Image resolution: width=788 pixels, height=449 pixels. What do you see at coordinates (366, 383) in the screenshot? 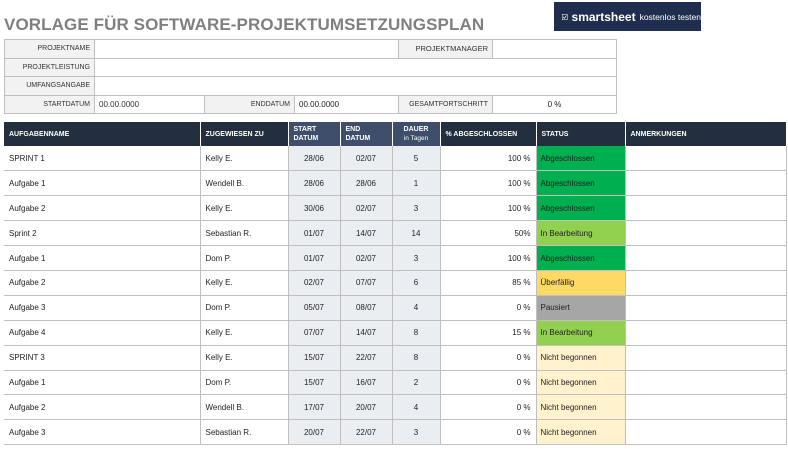
I see `end-date-cell: 16/07` at bounding box center [366, 383].